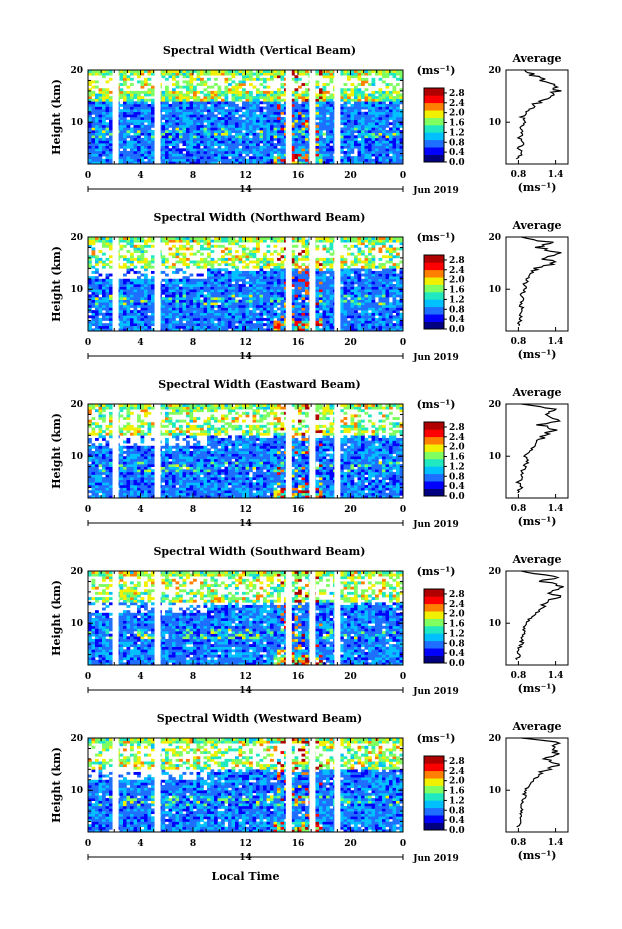 The width and height of the screenshot is (622, 929). What do you see at coordinates (556, 175) in the screenshot?
I see `avg-x-tick-label: 1.4` at bounding box center [556, 175].